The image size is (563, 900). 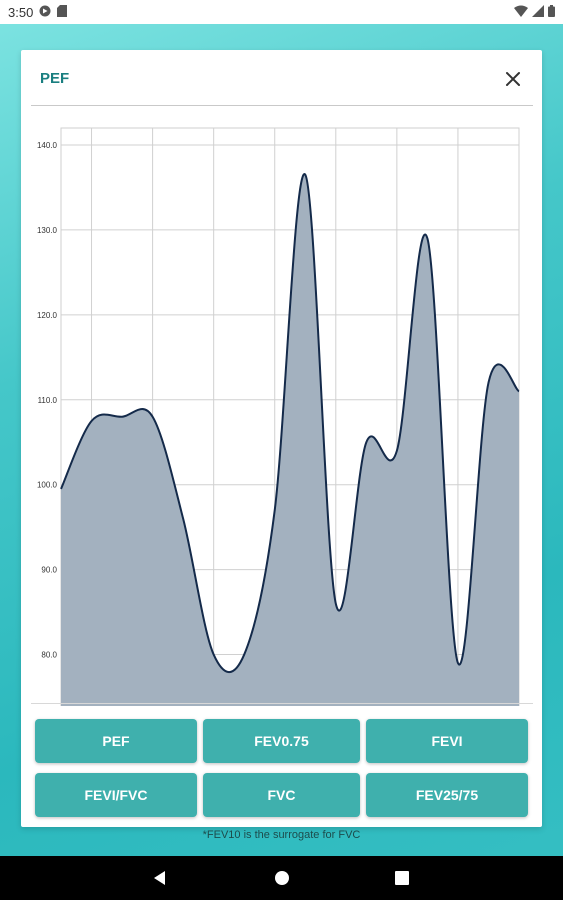 What do you see at coordinates (447, 795) in the screenshot?
I see `fev2575-button: FEV25/75` at bounding box center [447, 795].